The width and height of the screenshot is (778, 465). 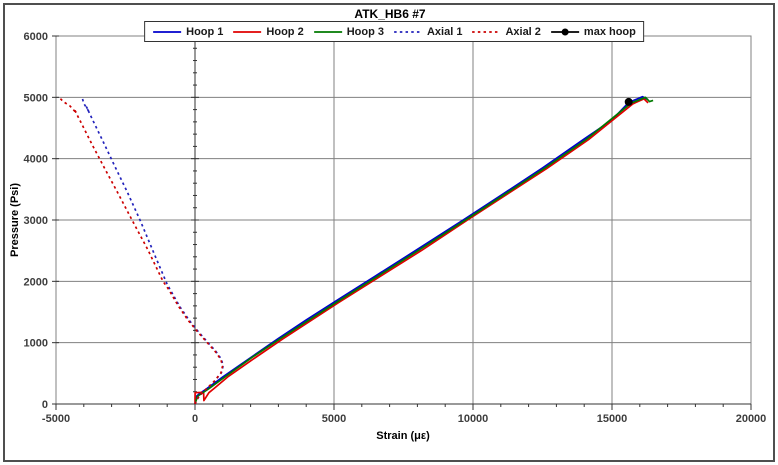 I want to click on legend-swatch-hoop-2-icon, so click(x=247, y=31).